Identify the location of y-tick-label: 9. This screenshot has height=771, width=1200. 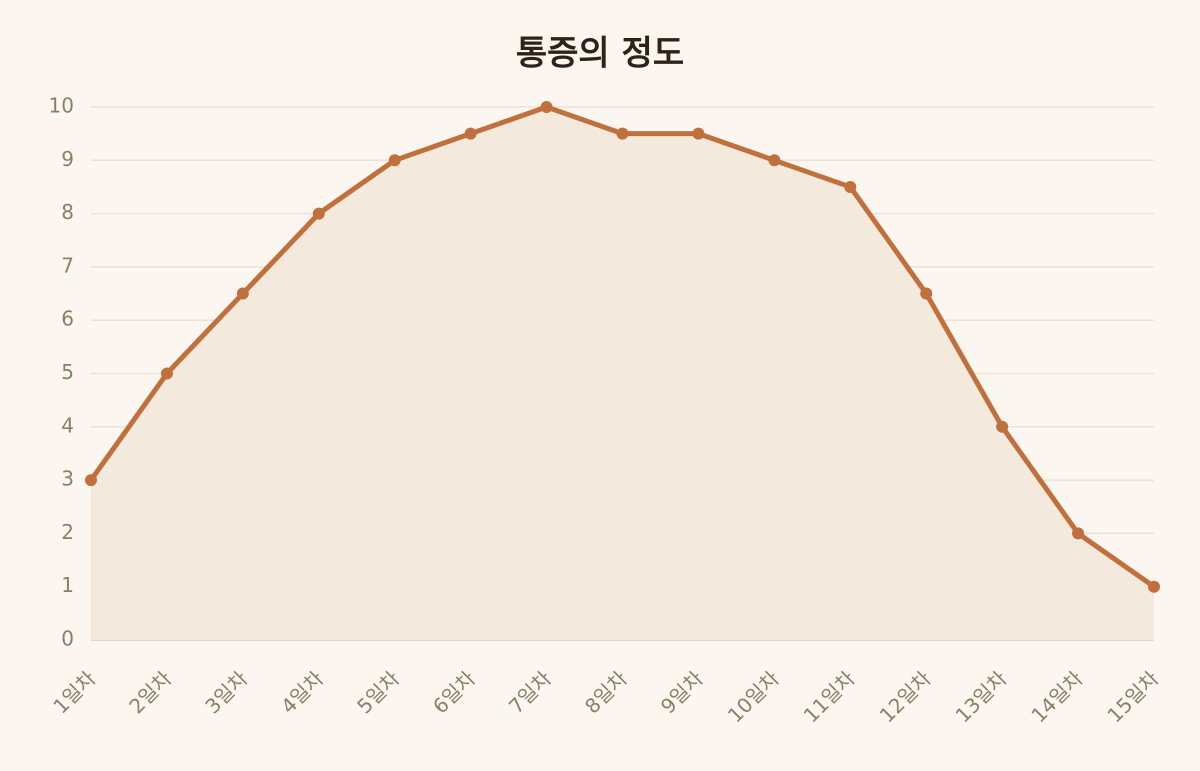
(67, 159).